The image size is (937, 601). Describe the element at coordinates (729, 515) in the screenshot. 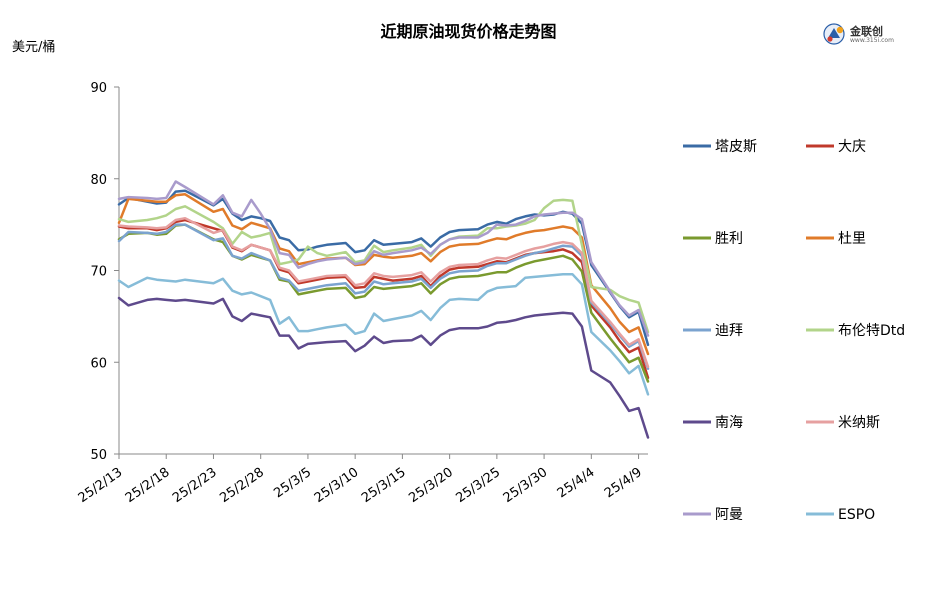

I see `legend-label: 阿曼` at that location.